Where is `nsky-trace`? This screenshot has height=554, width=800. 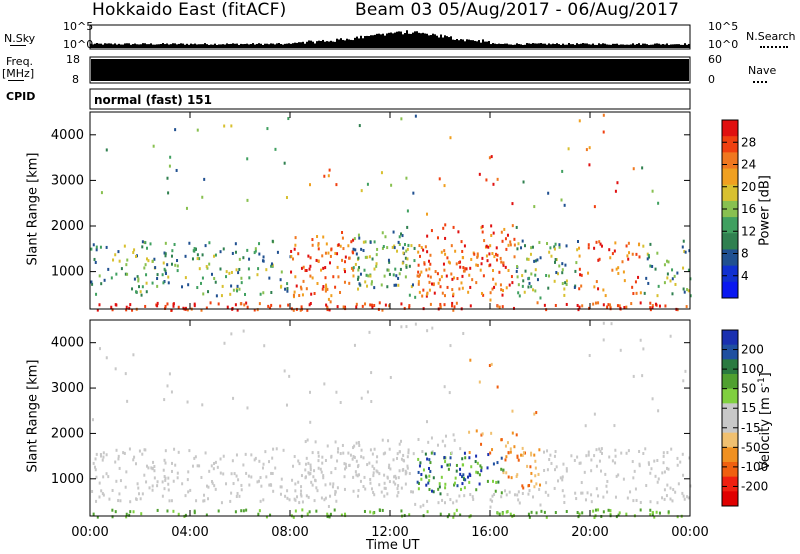 nsky-trace is located at coordinates (390, 39).